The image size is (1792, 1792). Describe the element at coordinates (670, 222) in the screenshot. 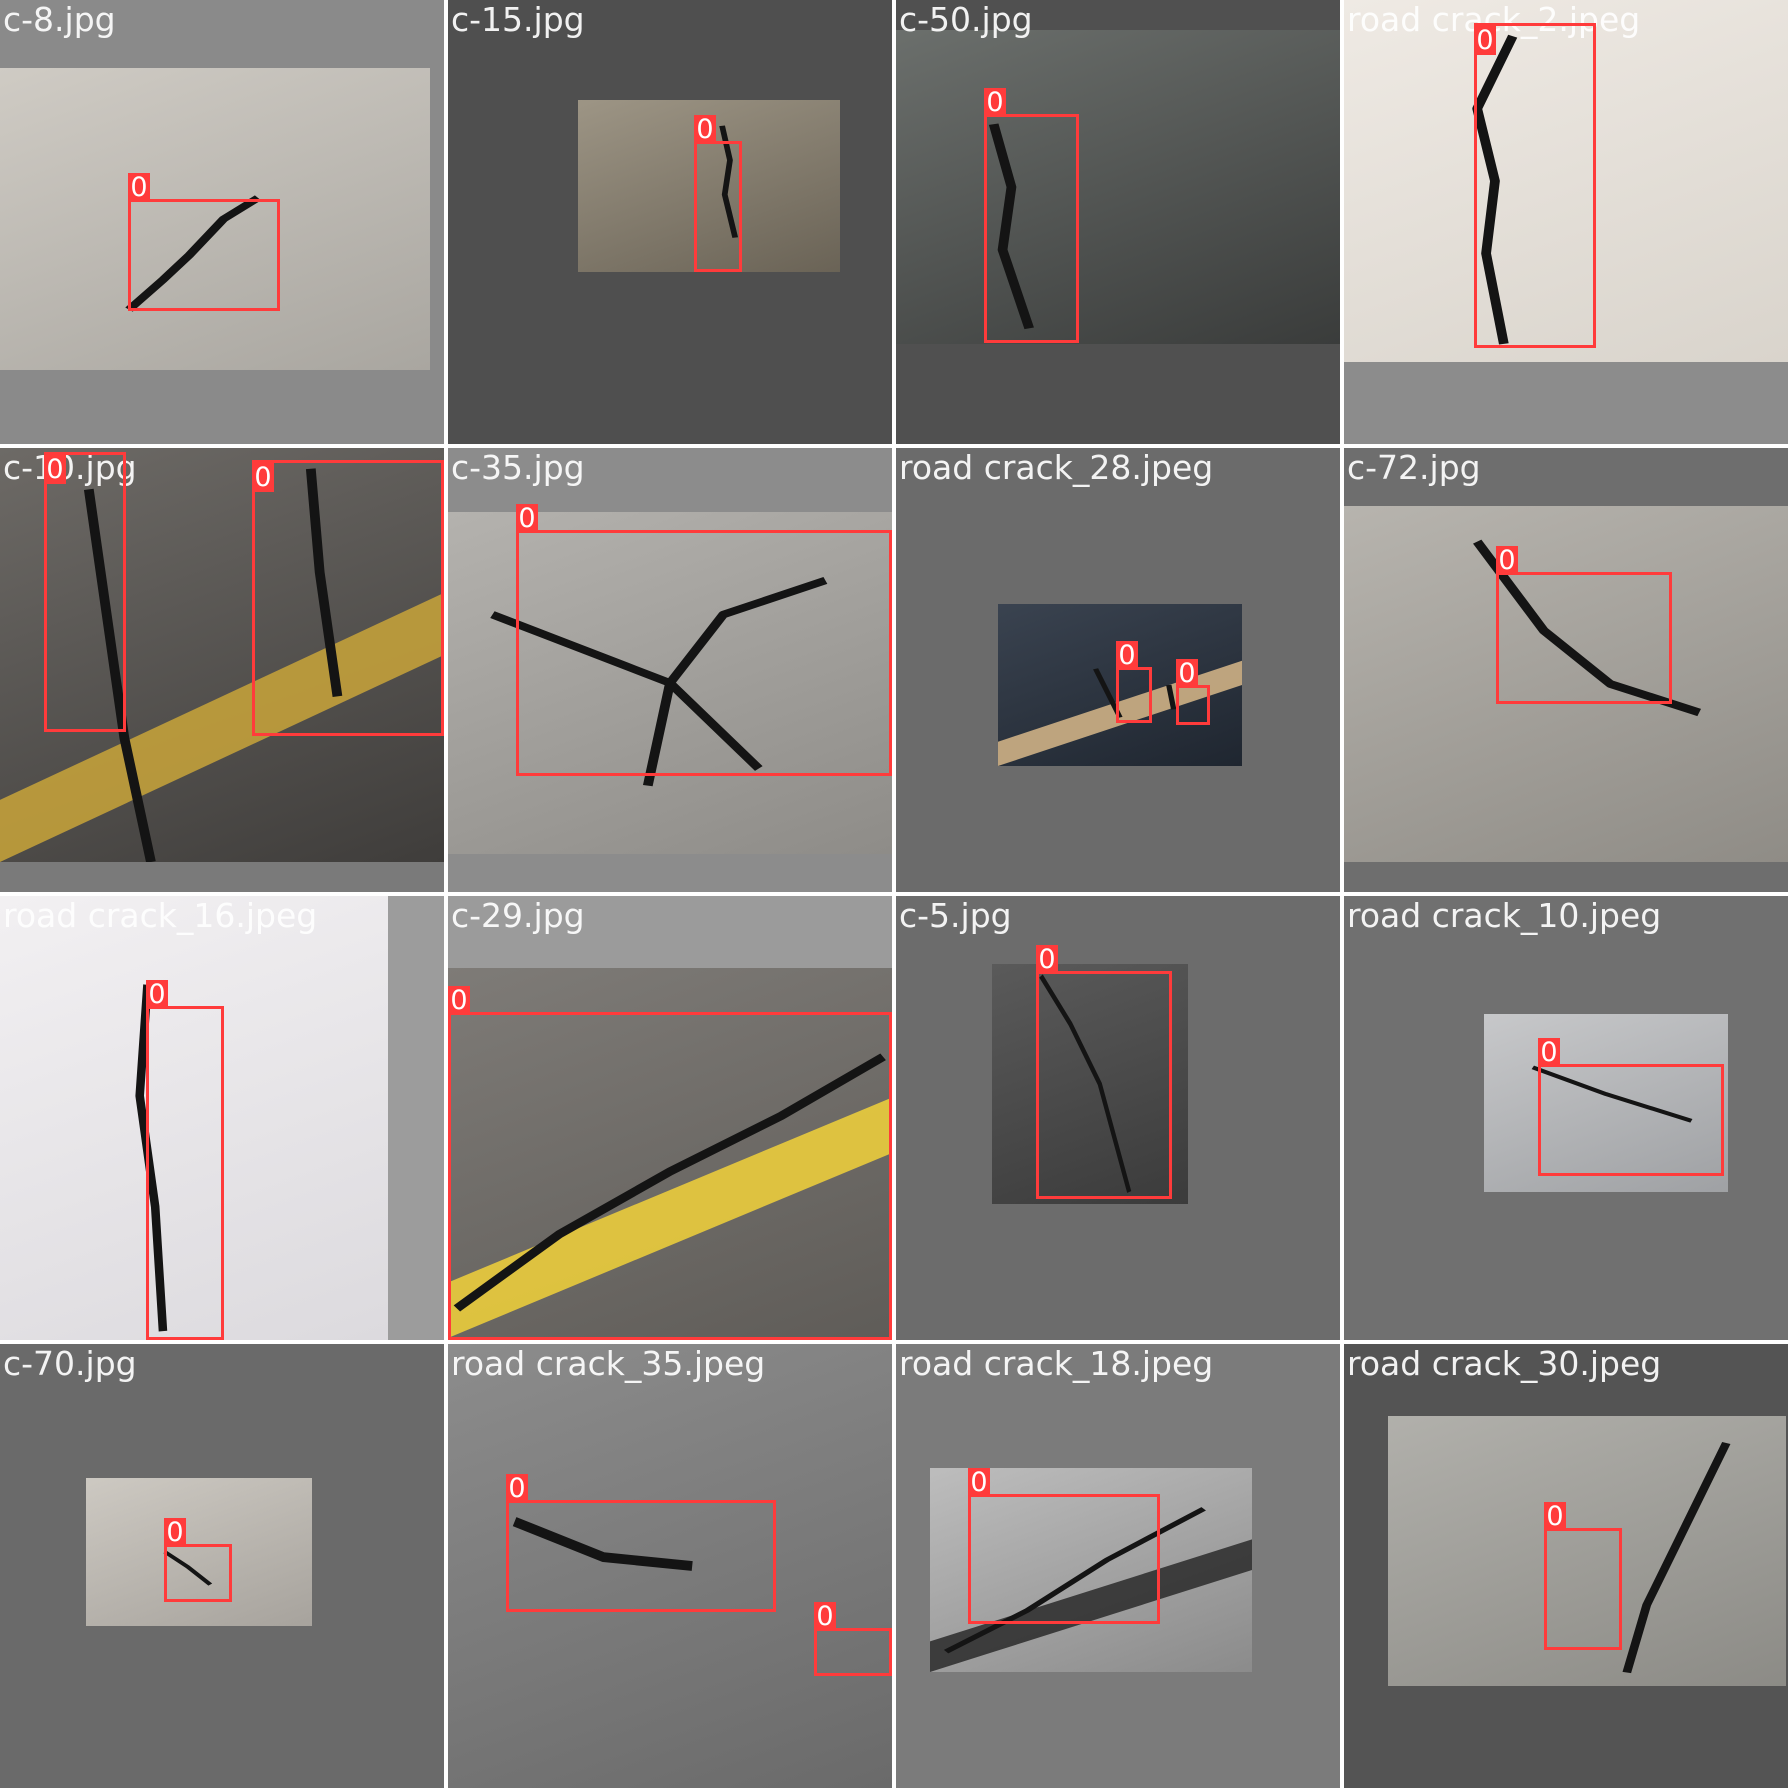

I see `tile-c-15: c-15.jpg 0` at that location.